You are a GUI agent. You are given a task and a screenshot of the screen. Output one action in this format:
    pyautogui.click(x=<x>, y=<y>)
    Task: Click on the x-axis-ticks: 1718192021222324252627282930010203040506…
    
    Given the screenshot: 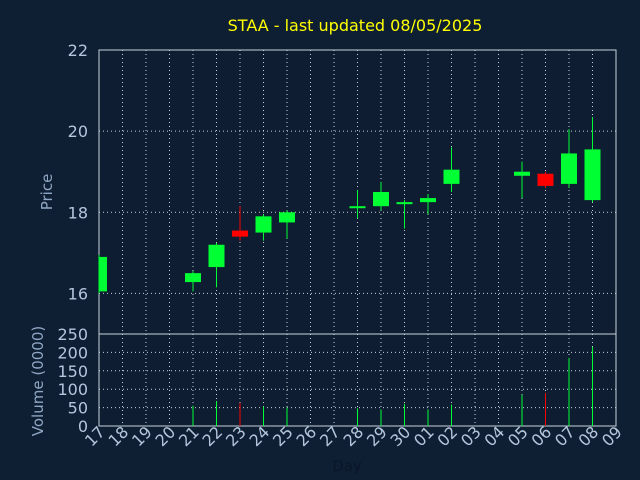 What is the action you would take?
    pyautogui.click(x=353, y=436)
    